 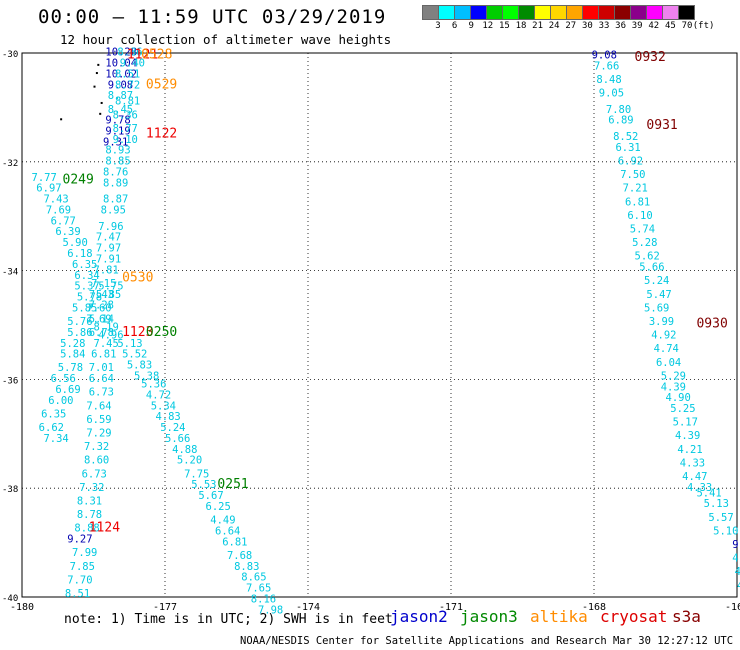 What do you see at coordinates (258, 589) in the screenshot?
I see `wave-height-value: 7.65` at bounding box center [258, 589].